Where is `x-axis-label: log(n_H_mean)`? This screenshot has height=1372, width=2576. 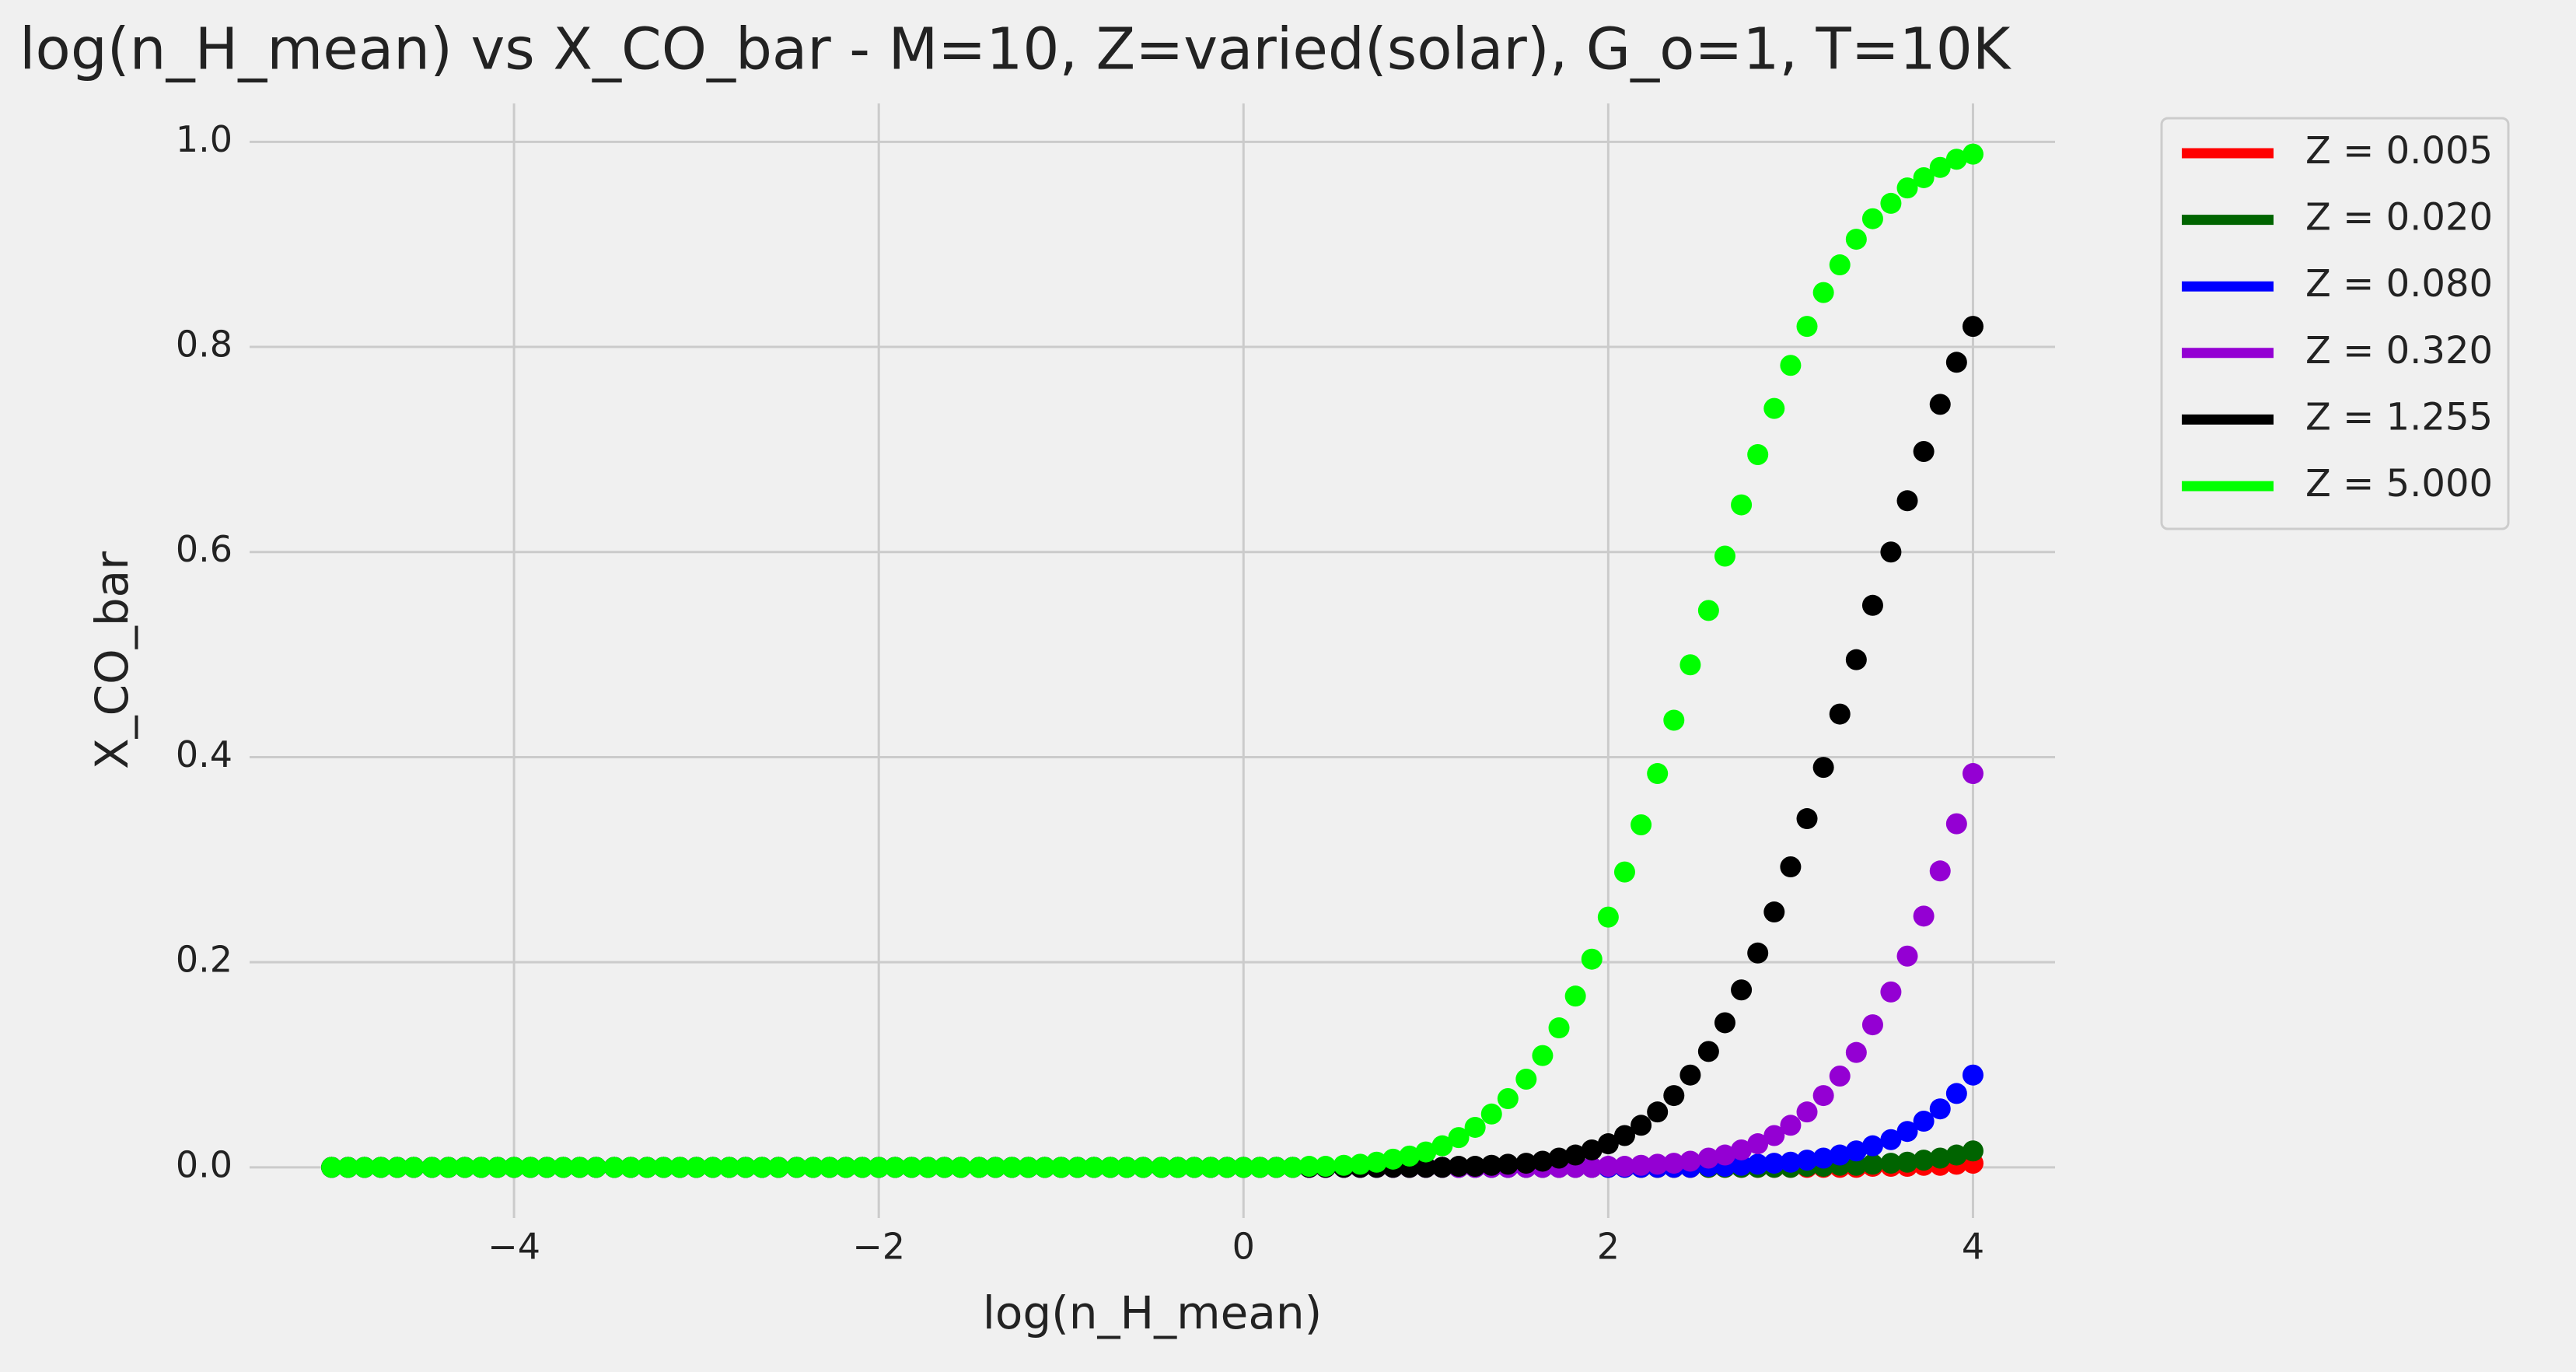 x-axis-label: log(n_H_mean) is located at coordinates (1153, 1313).